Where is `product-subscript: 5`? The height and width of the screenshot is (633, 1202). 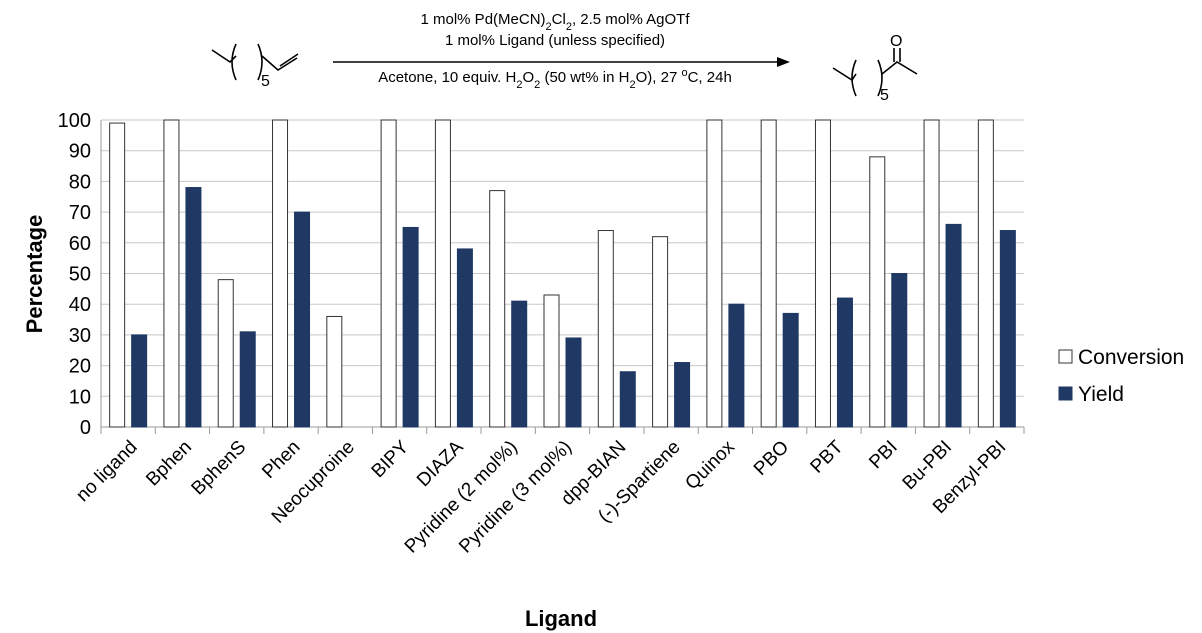 product-subscript: 5 is located at coordinates (884, 95).